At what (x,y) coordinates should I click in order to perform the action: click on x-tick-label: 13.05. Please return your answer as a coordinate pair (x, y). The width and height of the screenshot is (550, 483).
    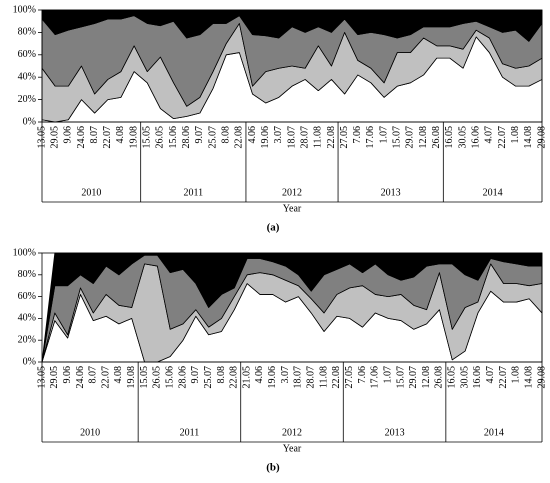
    Looking at the image, I should click on (41, 377).